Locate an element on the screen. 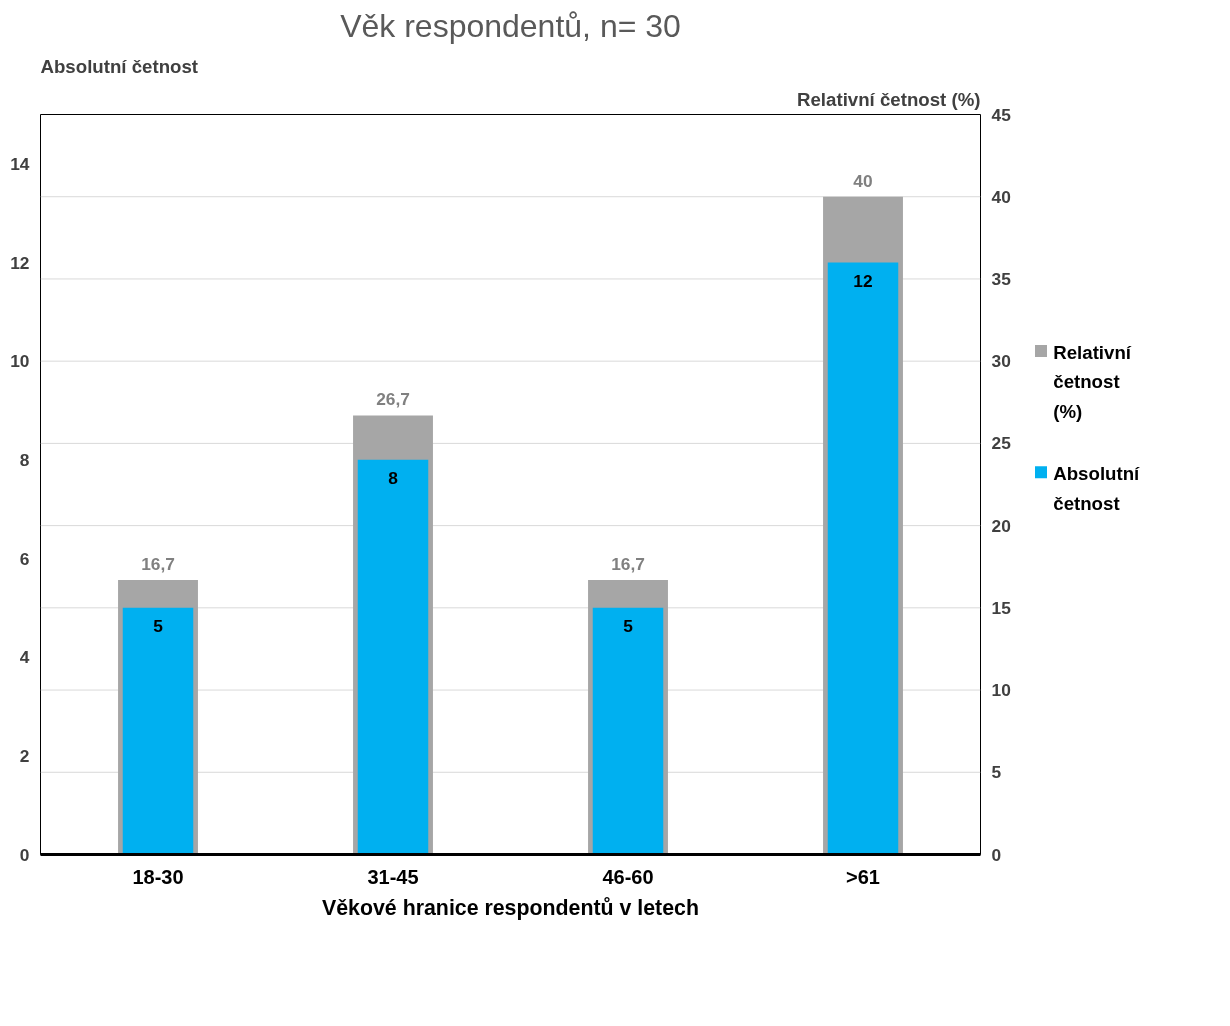 The width and height of the screenshot is (1230, 1026). y2-tick-label: 15 is located at coordinates (1001, 607).